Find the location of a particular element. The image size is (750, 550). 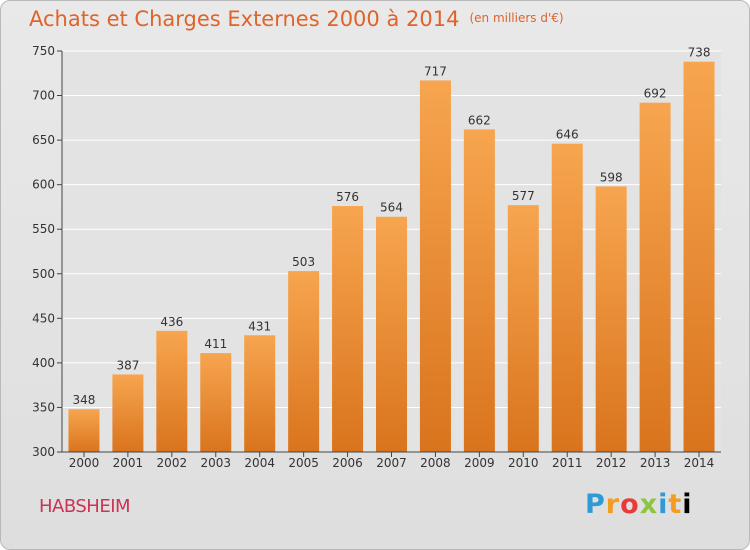

x-tick-label-2002: 2002 is located at coordinates (172, 463).